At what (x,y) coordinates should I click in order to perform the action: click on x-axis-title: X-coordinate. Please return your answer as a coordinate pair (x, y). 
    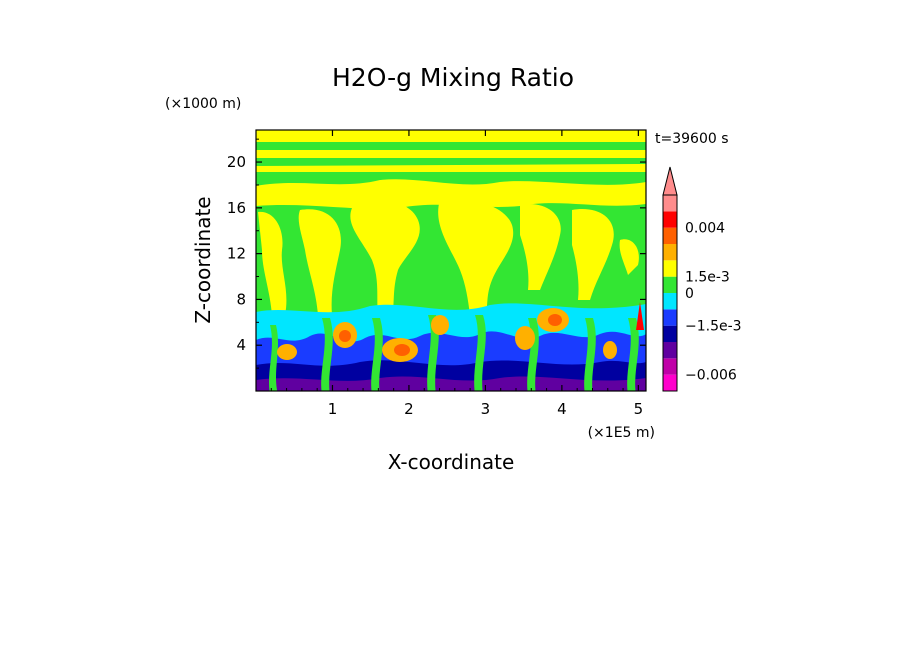
    Looking at the image, I should click on (451, 462).